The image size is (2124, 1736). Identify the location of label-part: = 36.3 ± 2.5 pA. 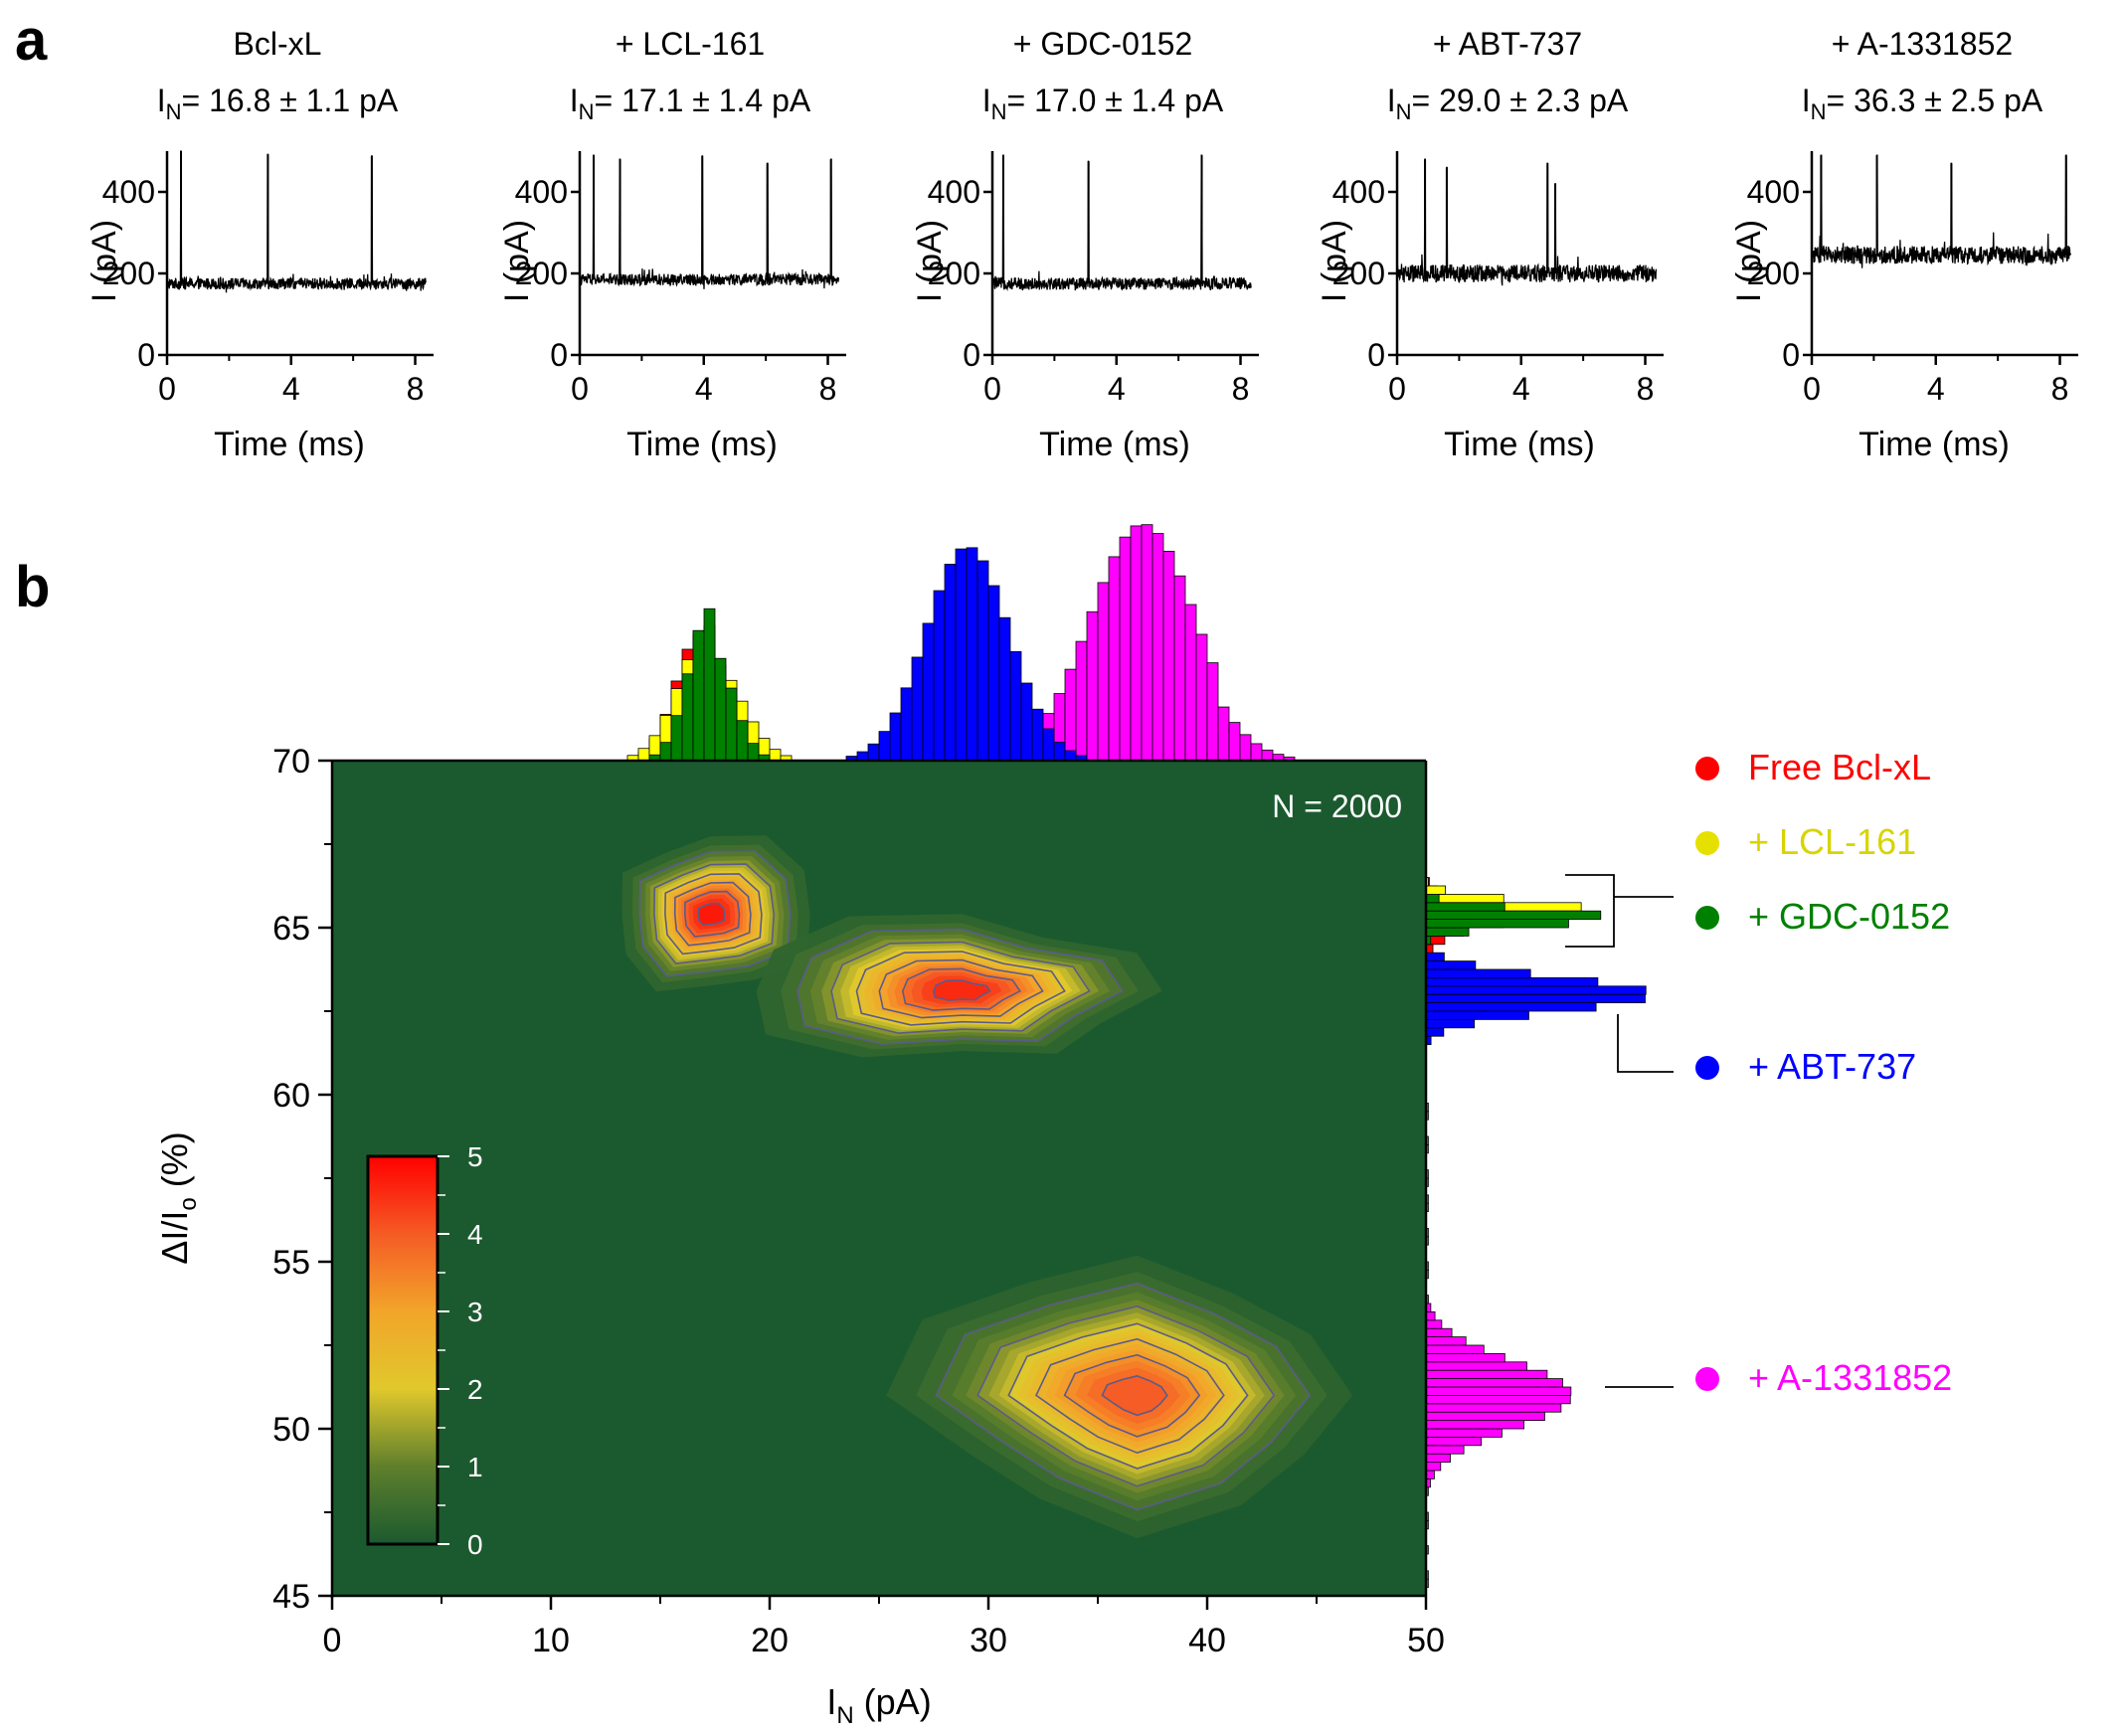
(1935, 100).